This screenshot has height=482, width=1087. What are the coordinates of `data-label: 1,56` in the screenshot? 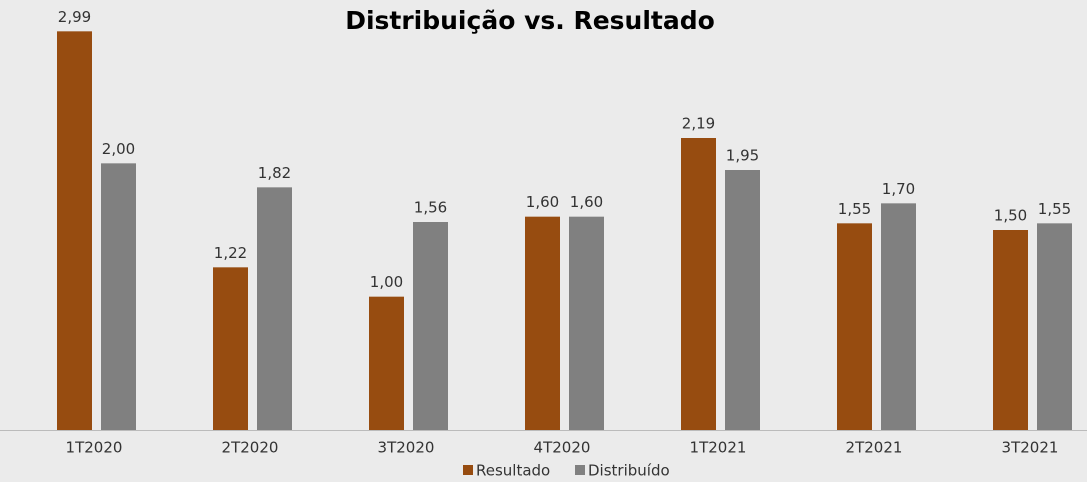 It's located at (430, 208).